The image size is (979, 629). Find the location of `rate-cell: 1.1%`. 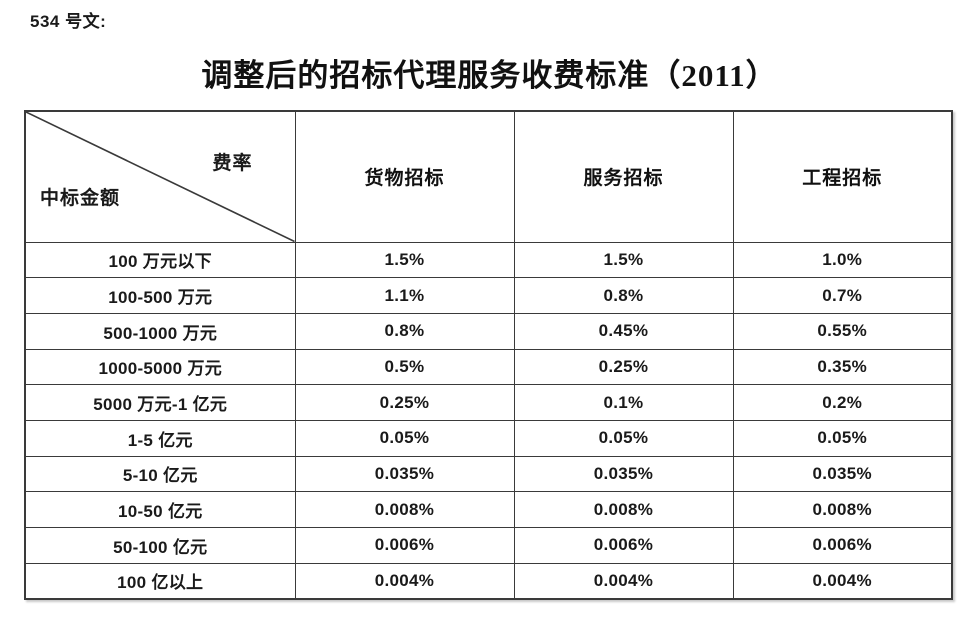

rate-cell: 1.1% is located at coordinates (404, 295).